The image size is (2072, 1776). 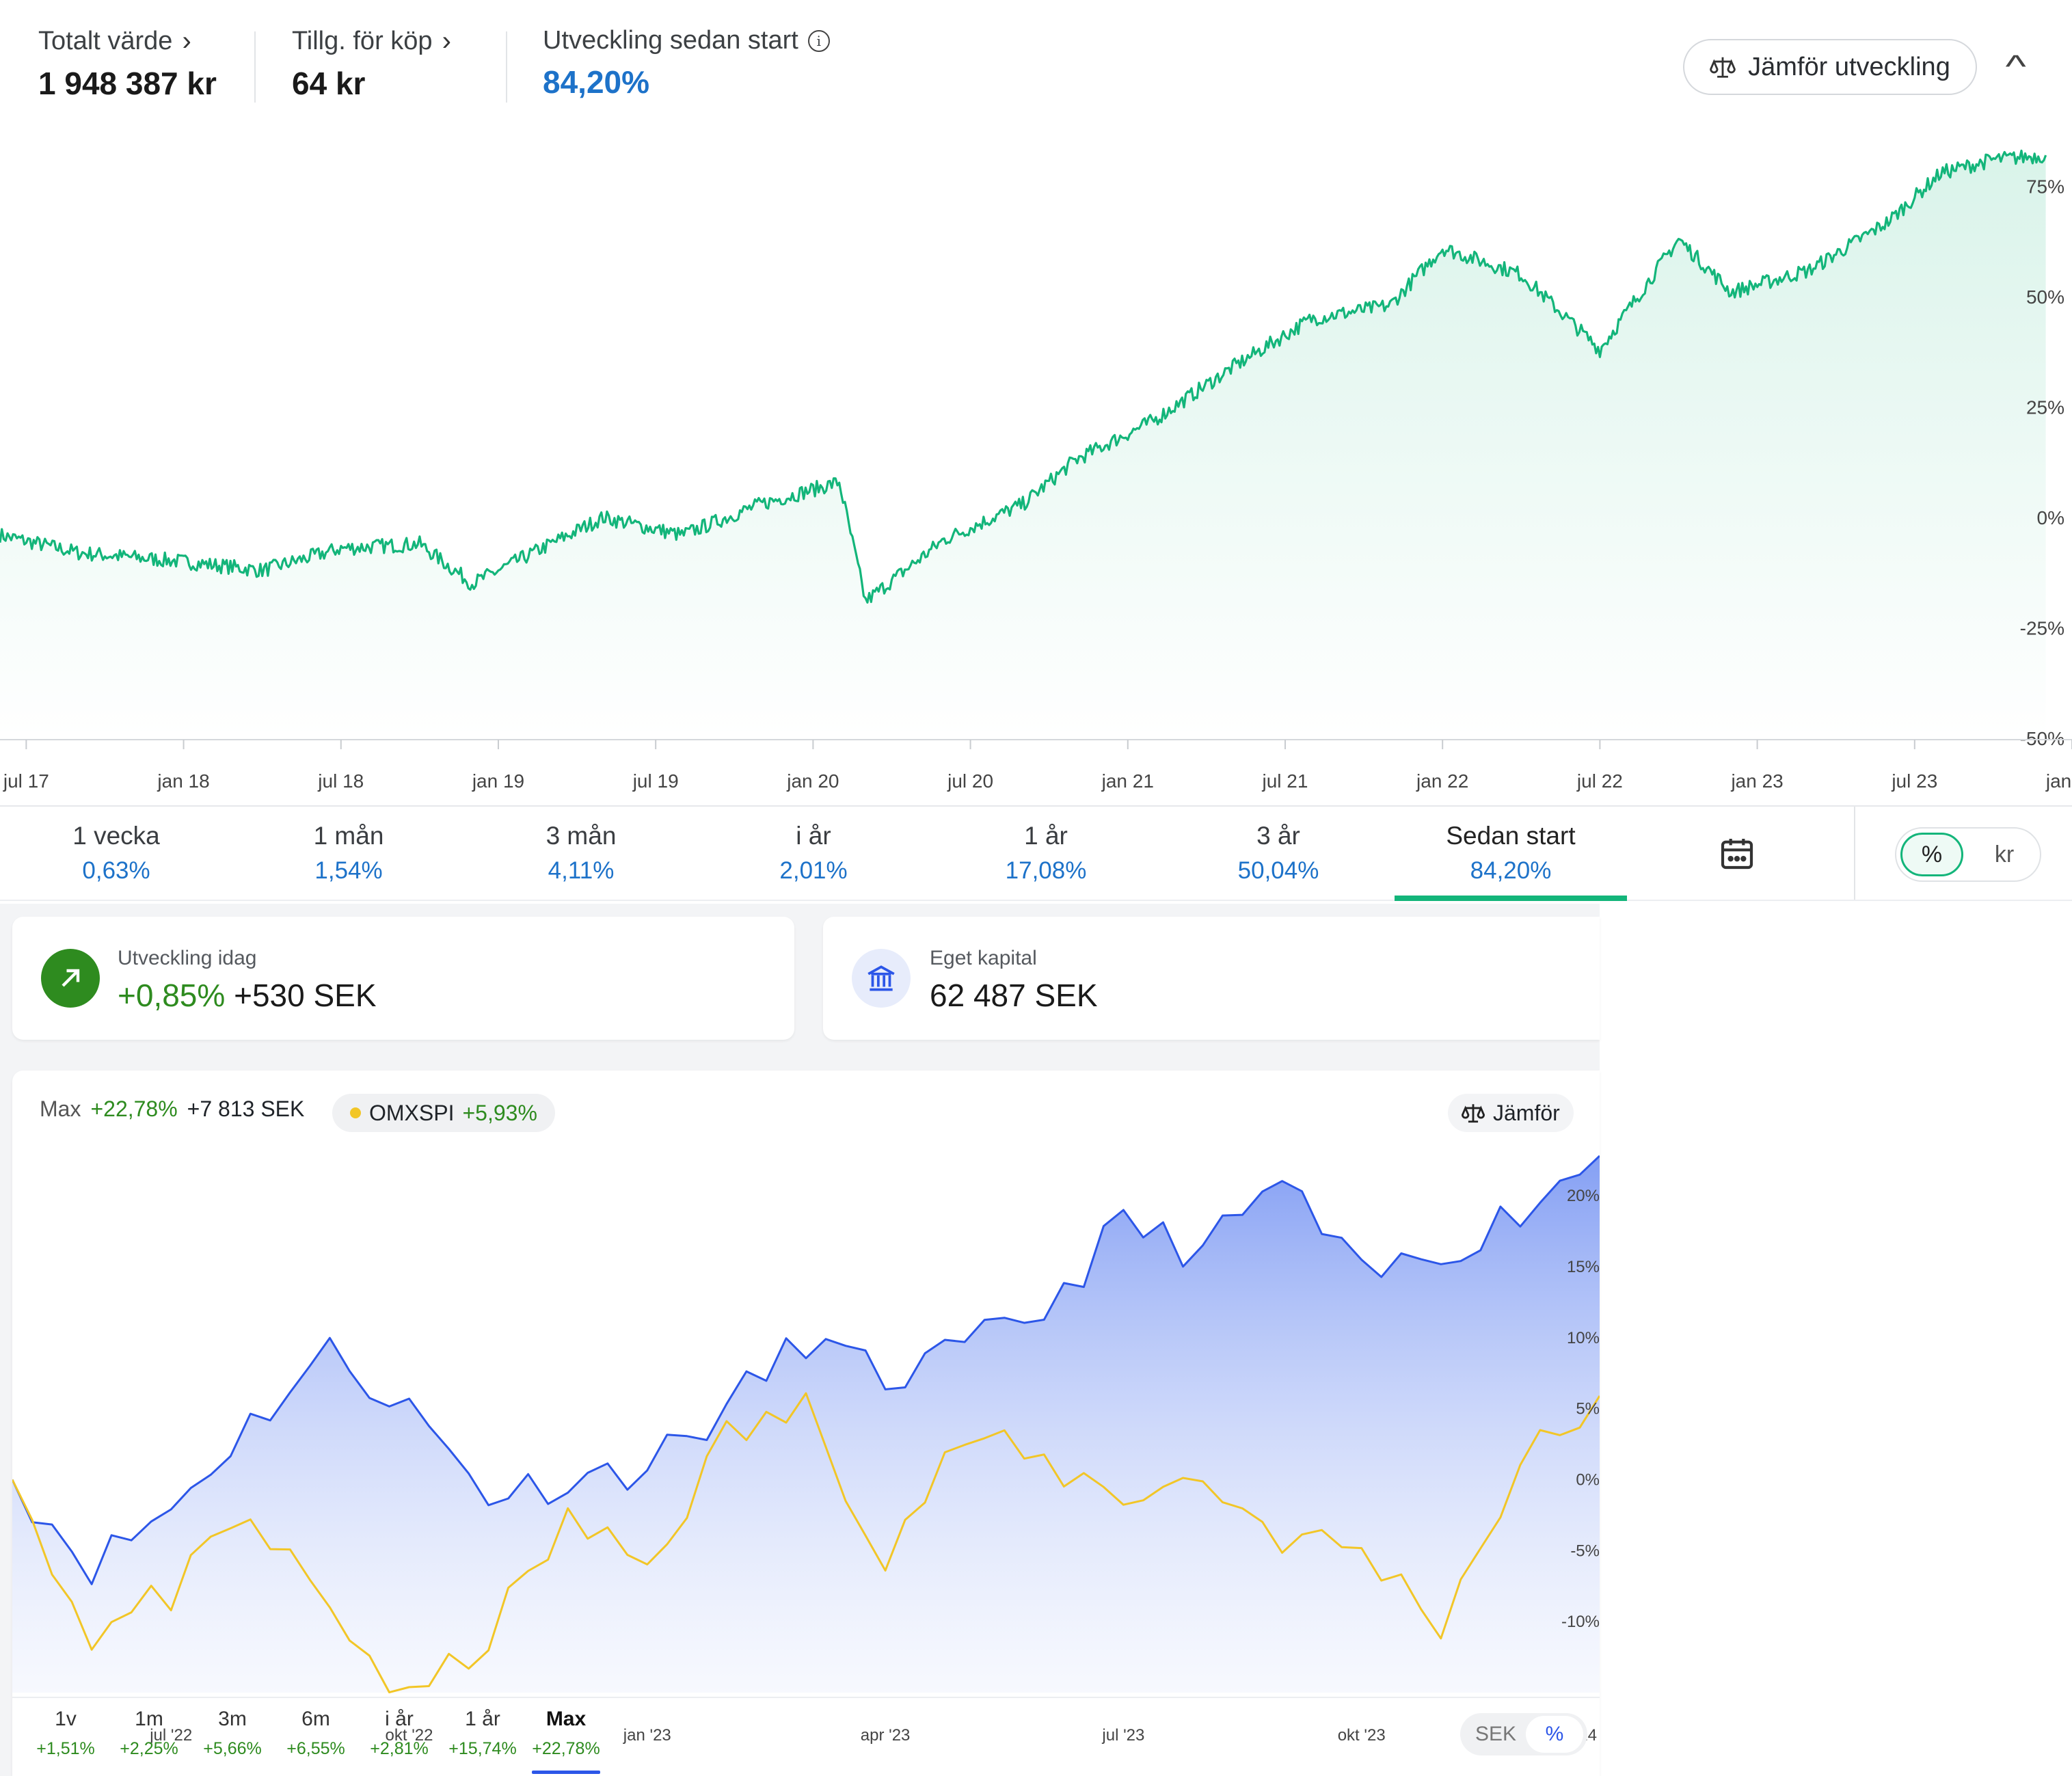 What do you see at coordinates (371, 42) in the screenshot?
I see `available-label-row: Tillg. för köp ›` at bounding box center [371, 42].